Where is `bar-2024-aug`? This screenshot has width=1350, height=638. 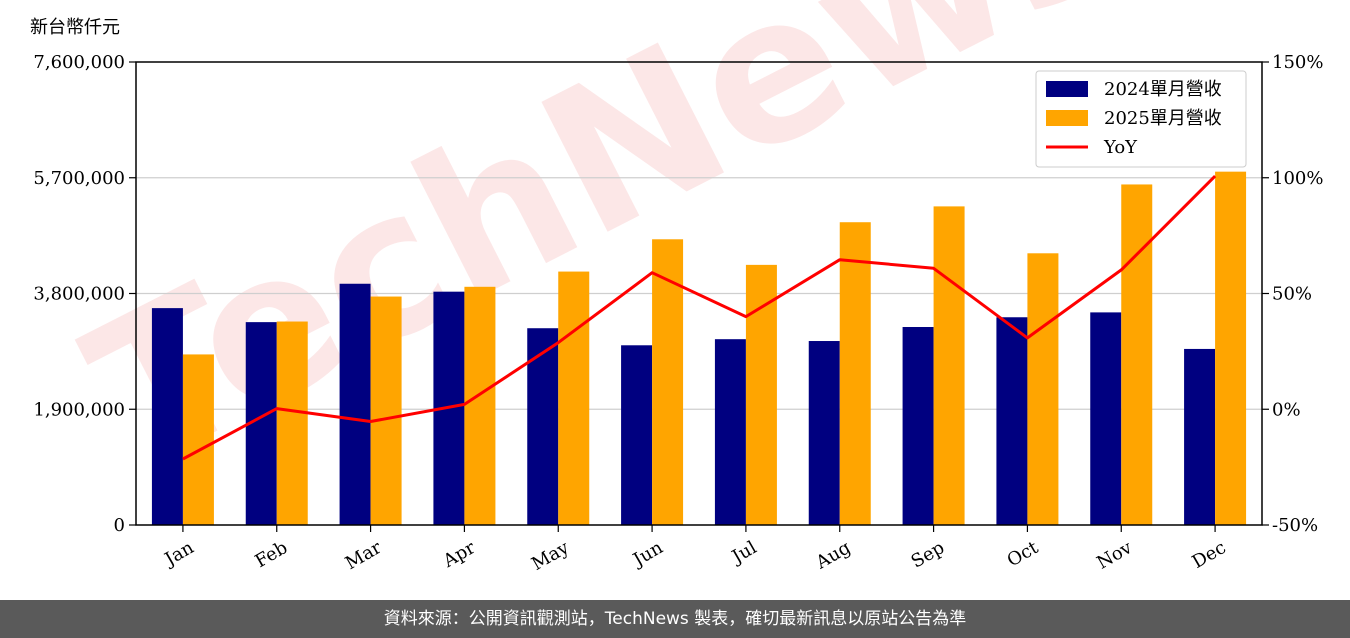 bar-2024-aug is located at coordinates (824, 433).